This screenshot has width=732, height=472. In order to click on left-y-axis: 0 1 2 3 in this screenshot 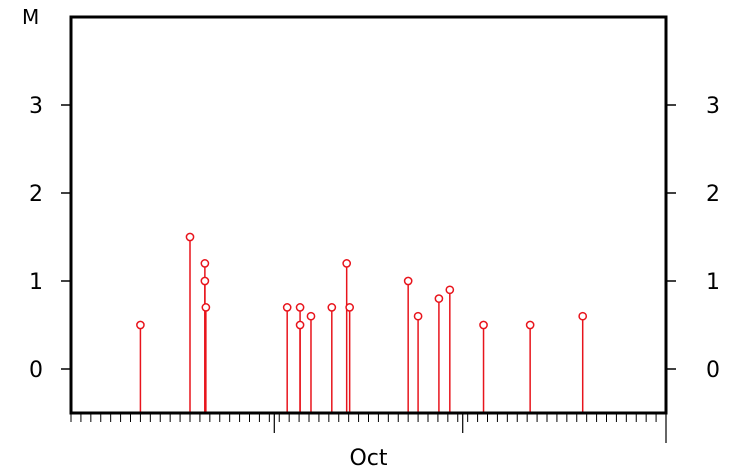, I will do `click(50, 238)`.